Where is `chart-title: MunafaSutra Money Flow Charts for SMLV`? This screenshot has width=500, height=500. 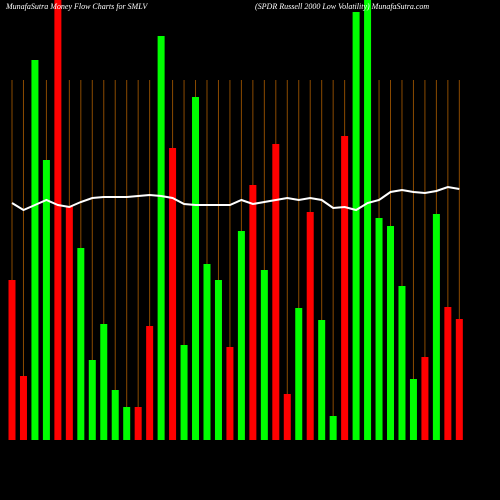 chart-title: MunafaSutra Money Flow Charts for SMLV is located at coordinates (76, 6).